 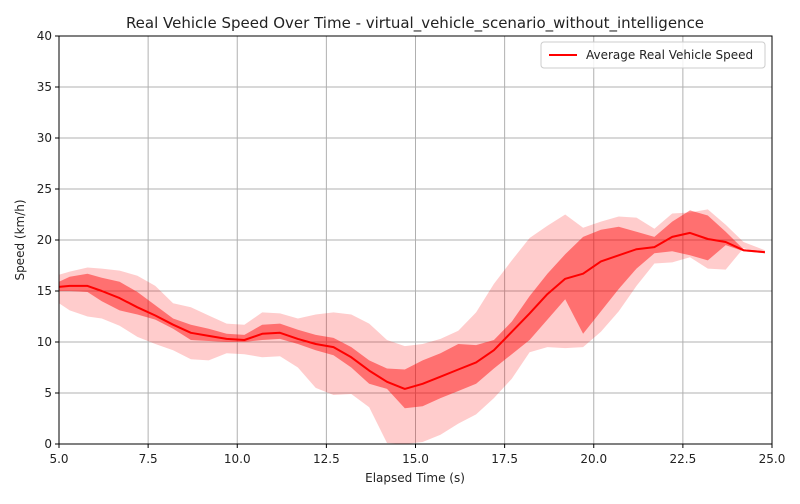 I want to click on x-tick-label-1: 7.5, so click(x=148, y=459).